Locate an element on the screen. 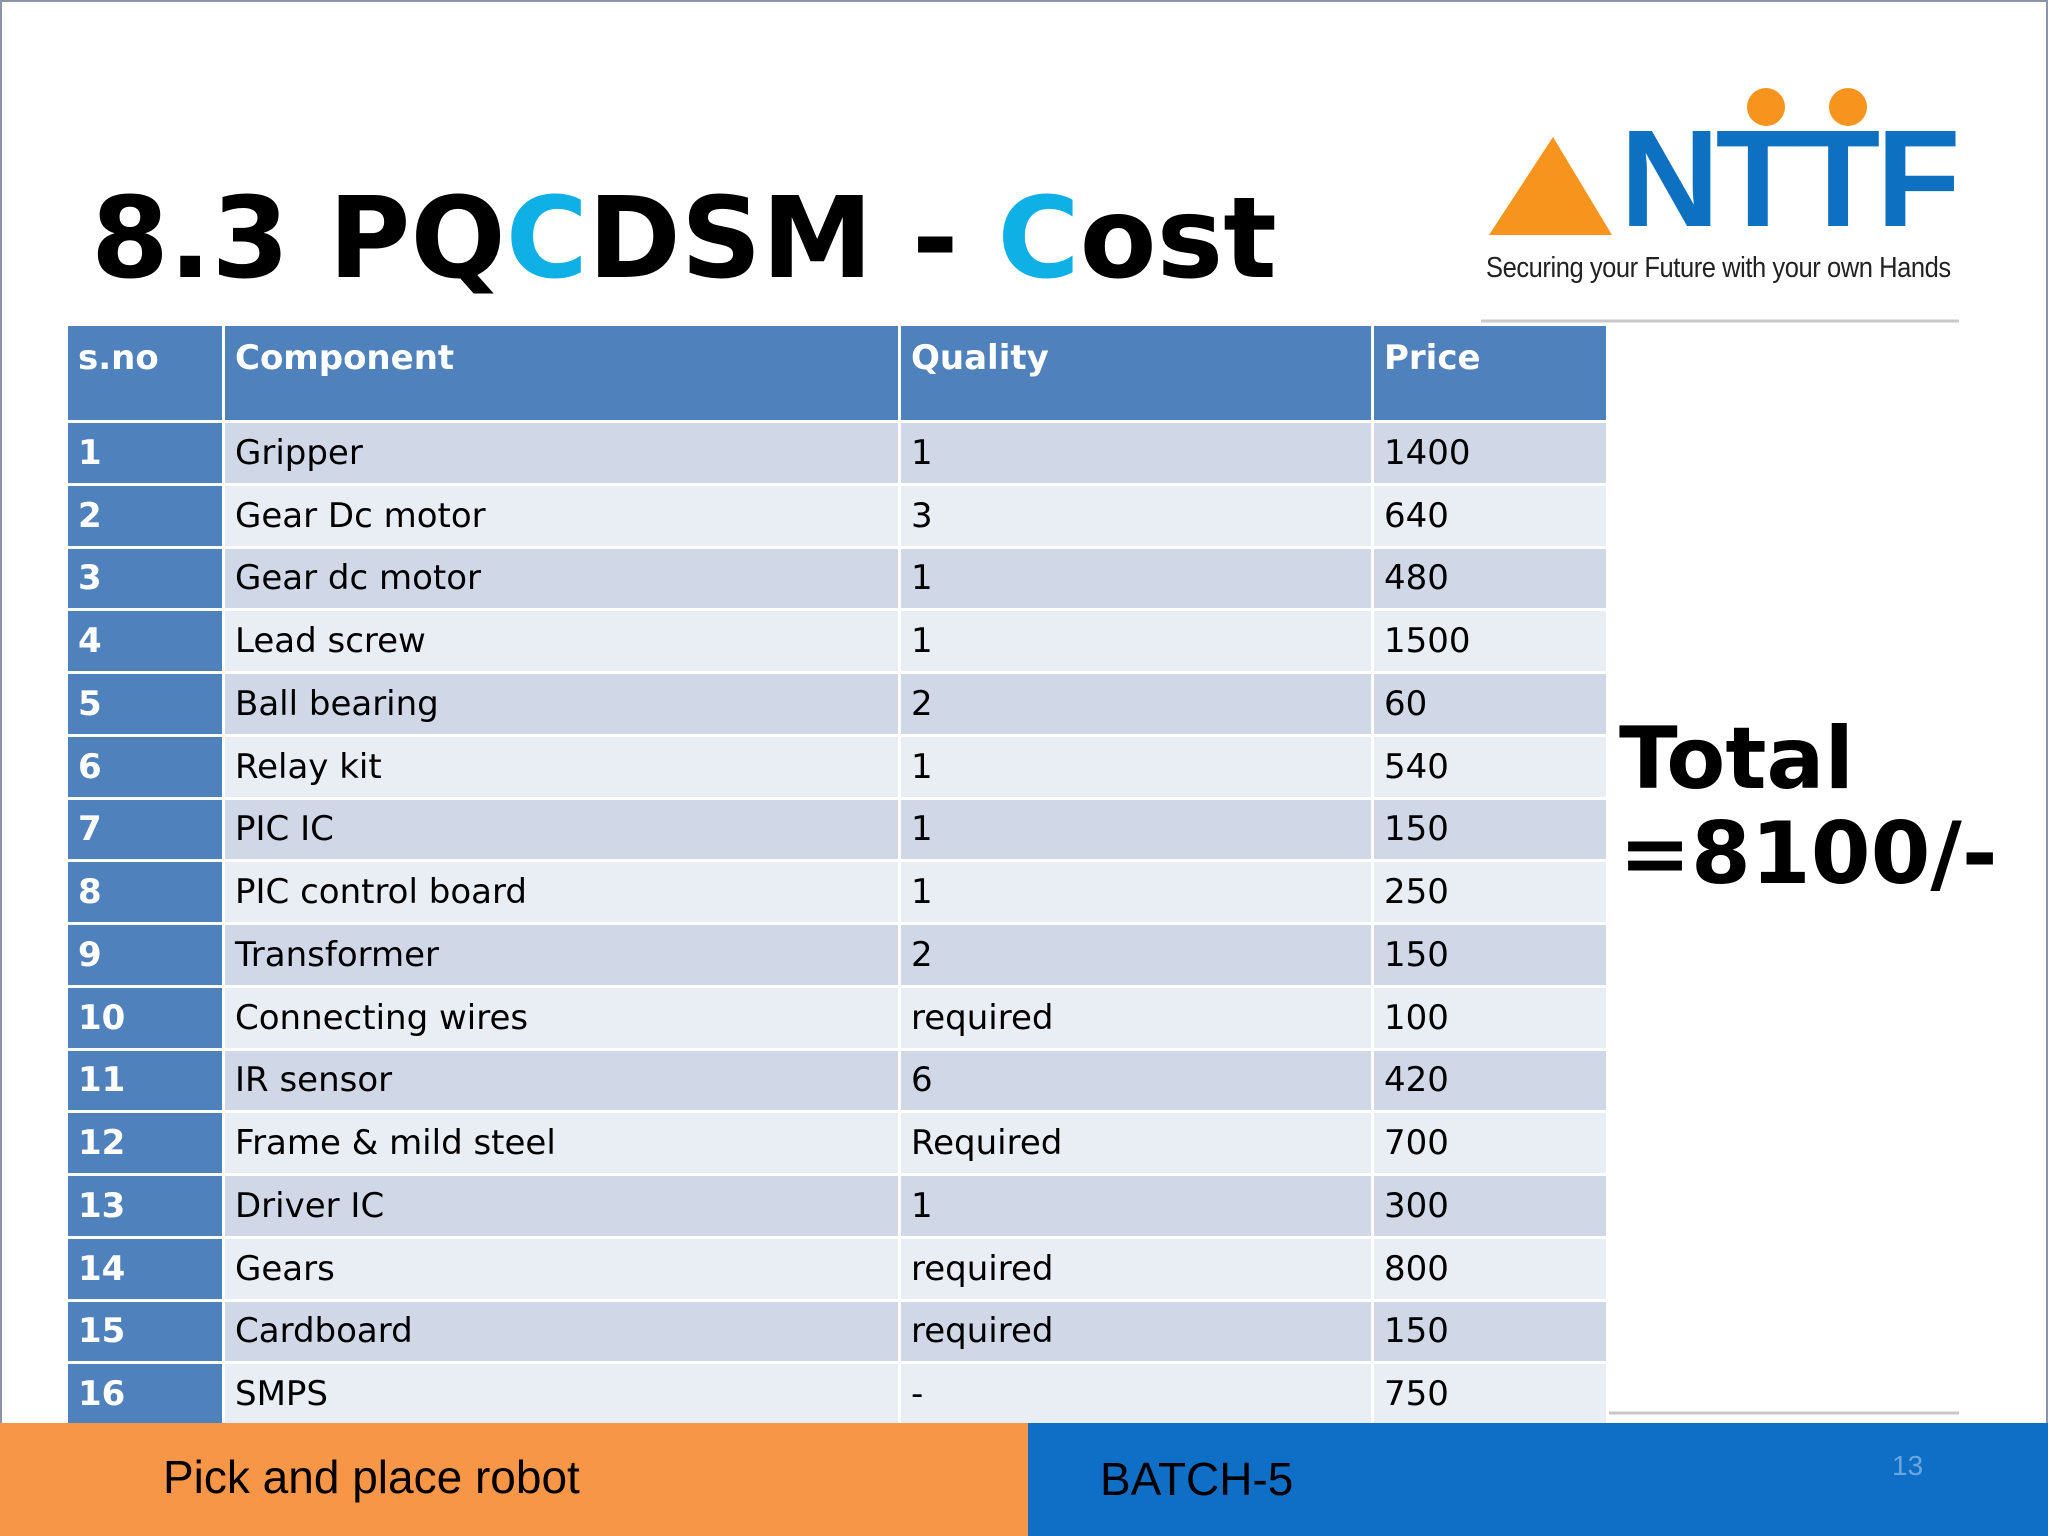 The width and height of the screenshot is (2048, 1536). table-cell: Relay kit is located at coordinates (563, 768).